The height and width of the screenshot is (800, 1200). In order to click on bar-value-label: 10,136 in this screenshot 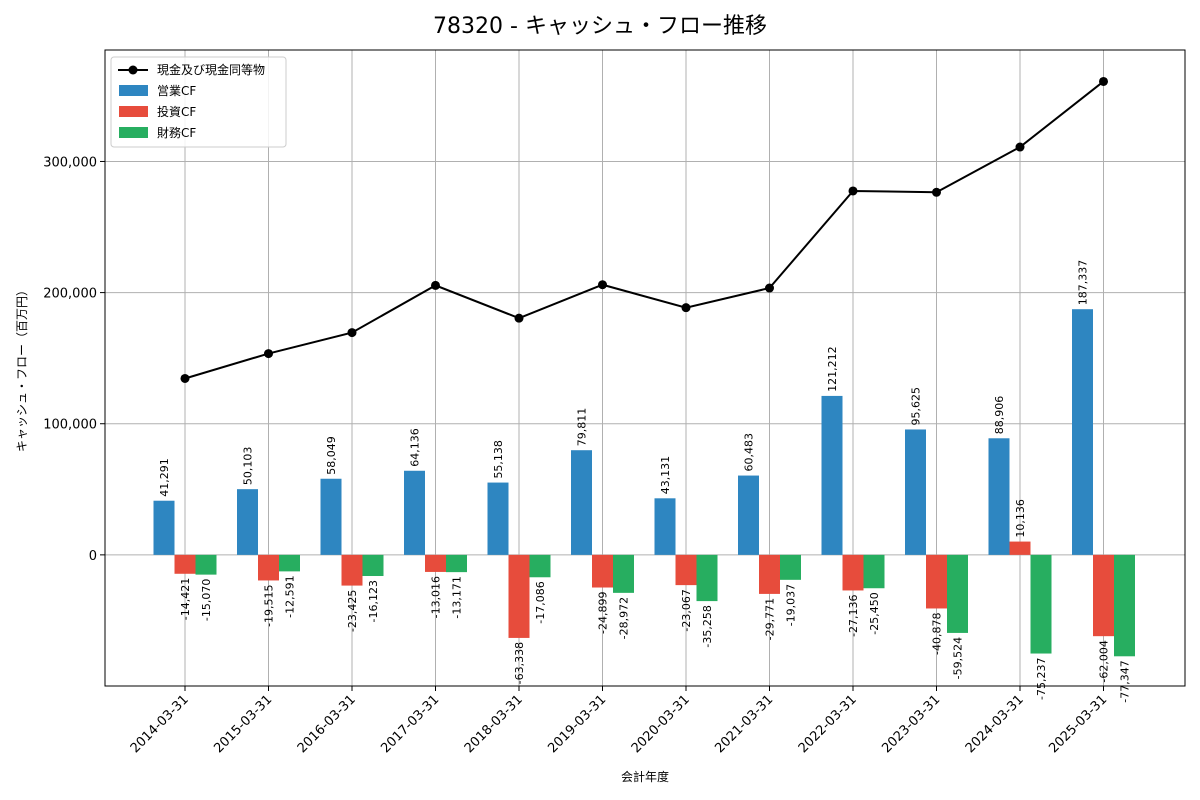, I will do `click(1020, 518)`.